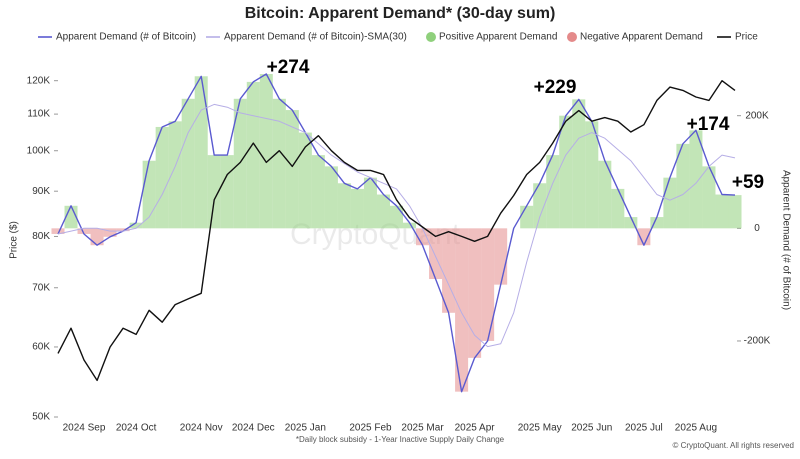  What do you see at coordinates (757, 115) in the screenshot?
I see `y2-tick-label: 200K` at bounding box center [757, 115].